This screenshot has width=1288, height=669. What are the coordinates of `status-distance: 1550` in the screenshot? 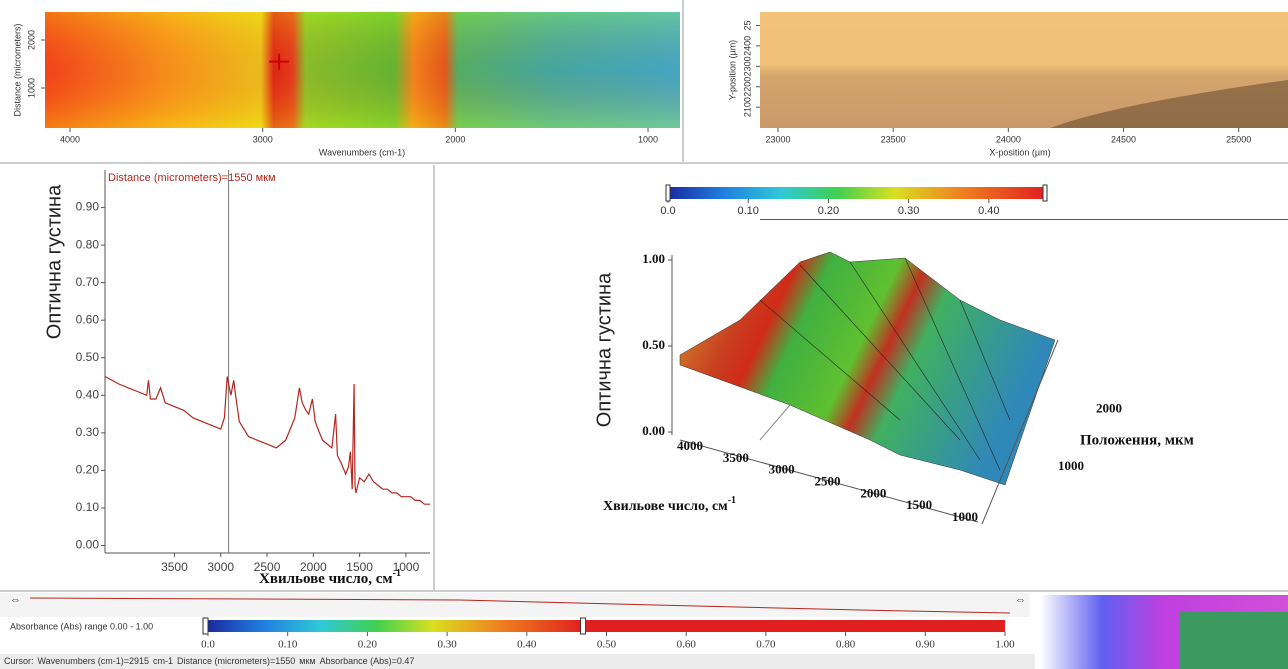 It's located at (285, 661).